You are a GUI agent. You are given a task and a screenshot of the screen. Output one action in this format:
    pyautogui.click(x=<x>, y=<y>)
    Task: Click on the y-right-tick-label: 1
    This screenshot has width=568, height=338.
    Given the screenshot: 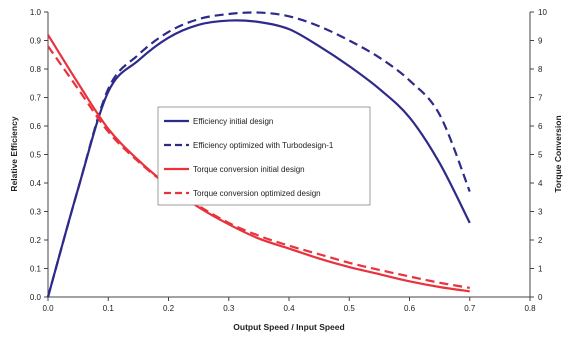 What is the action you would take?
    pyautogui.click(x=540, y=269)
    